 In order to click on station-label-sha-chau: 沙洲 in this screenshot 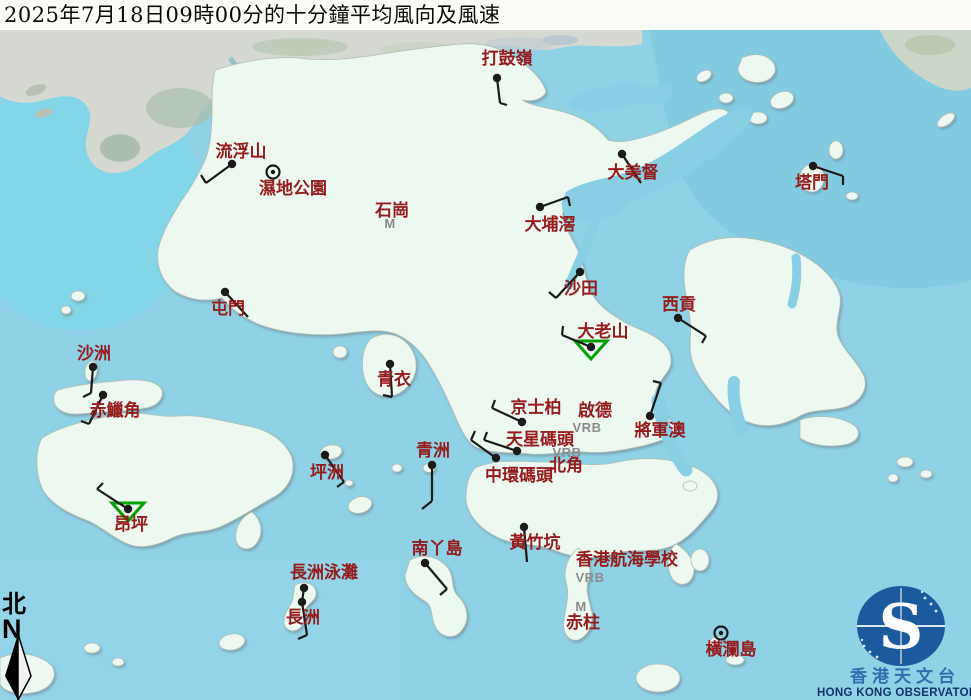, I will do `click(94, 354)`.